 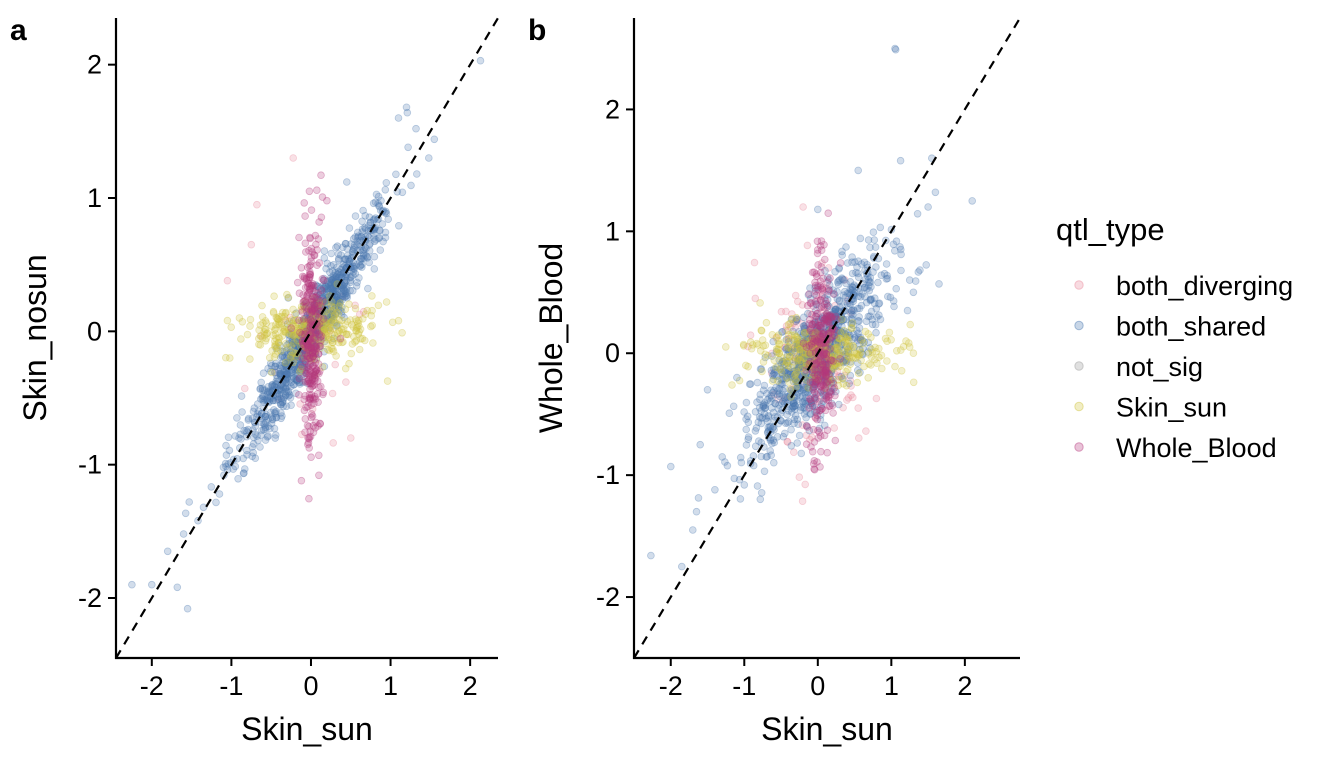 What do you see at coordinates (827, 729) in the screenshot?
I see `panel-b-x-title: Skin_sun` at bounding box center [827, 729].